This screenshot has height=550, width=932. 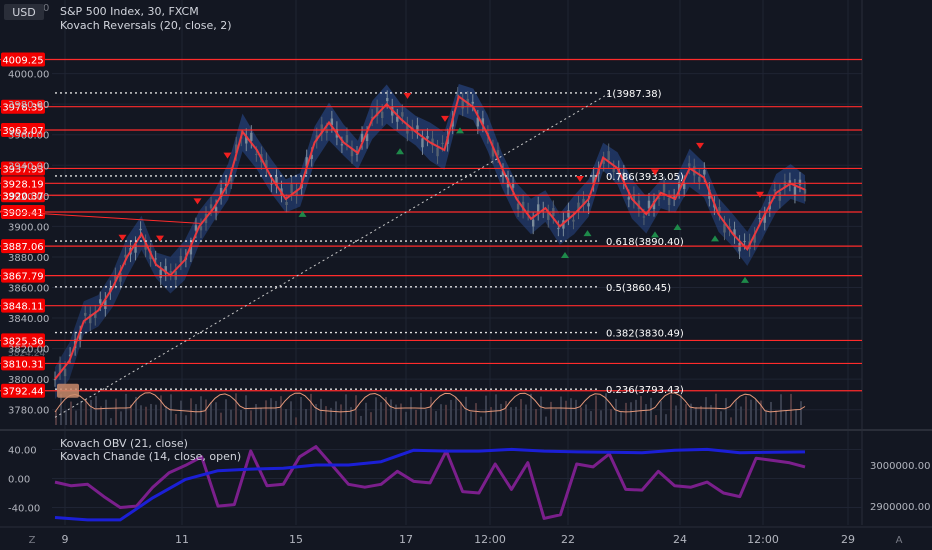 I want to click on obv-line, so click(x=430, y=484).